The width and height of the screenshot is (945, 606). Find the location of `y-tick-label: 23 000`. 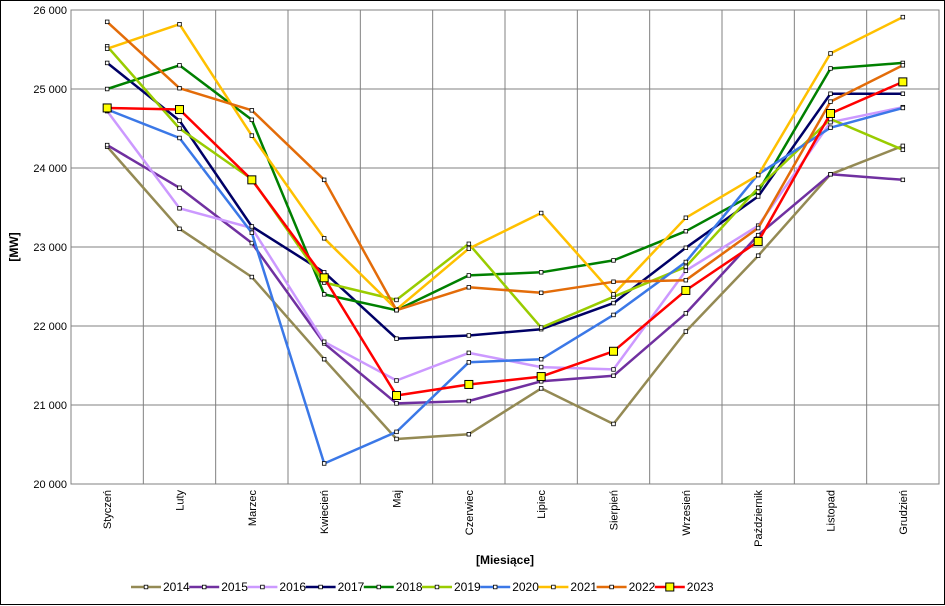

y-tick-label: 23 000 is located at coordinates (50, 248).